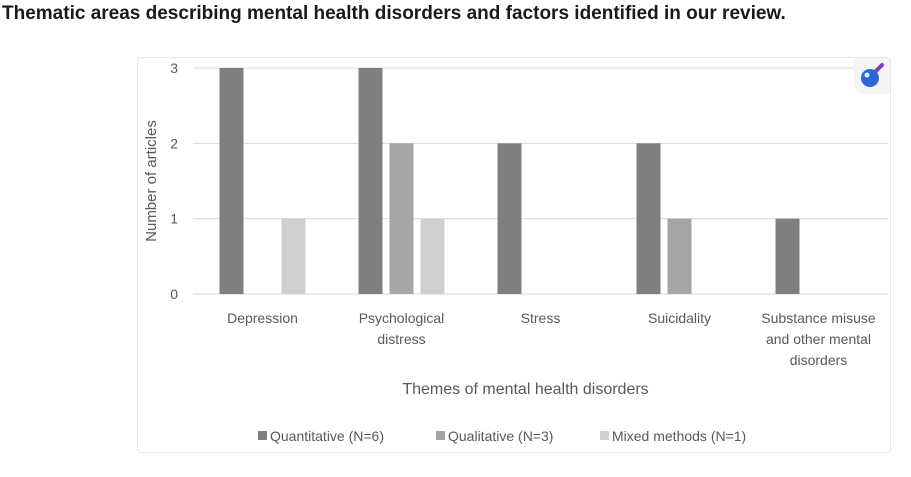 The width and height of the screenshot is (911, 477). I want to click on y-axis-label: Number of articles, so click(151, 181).